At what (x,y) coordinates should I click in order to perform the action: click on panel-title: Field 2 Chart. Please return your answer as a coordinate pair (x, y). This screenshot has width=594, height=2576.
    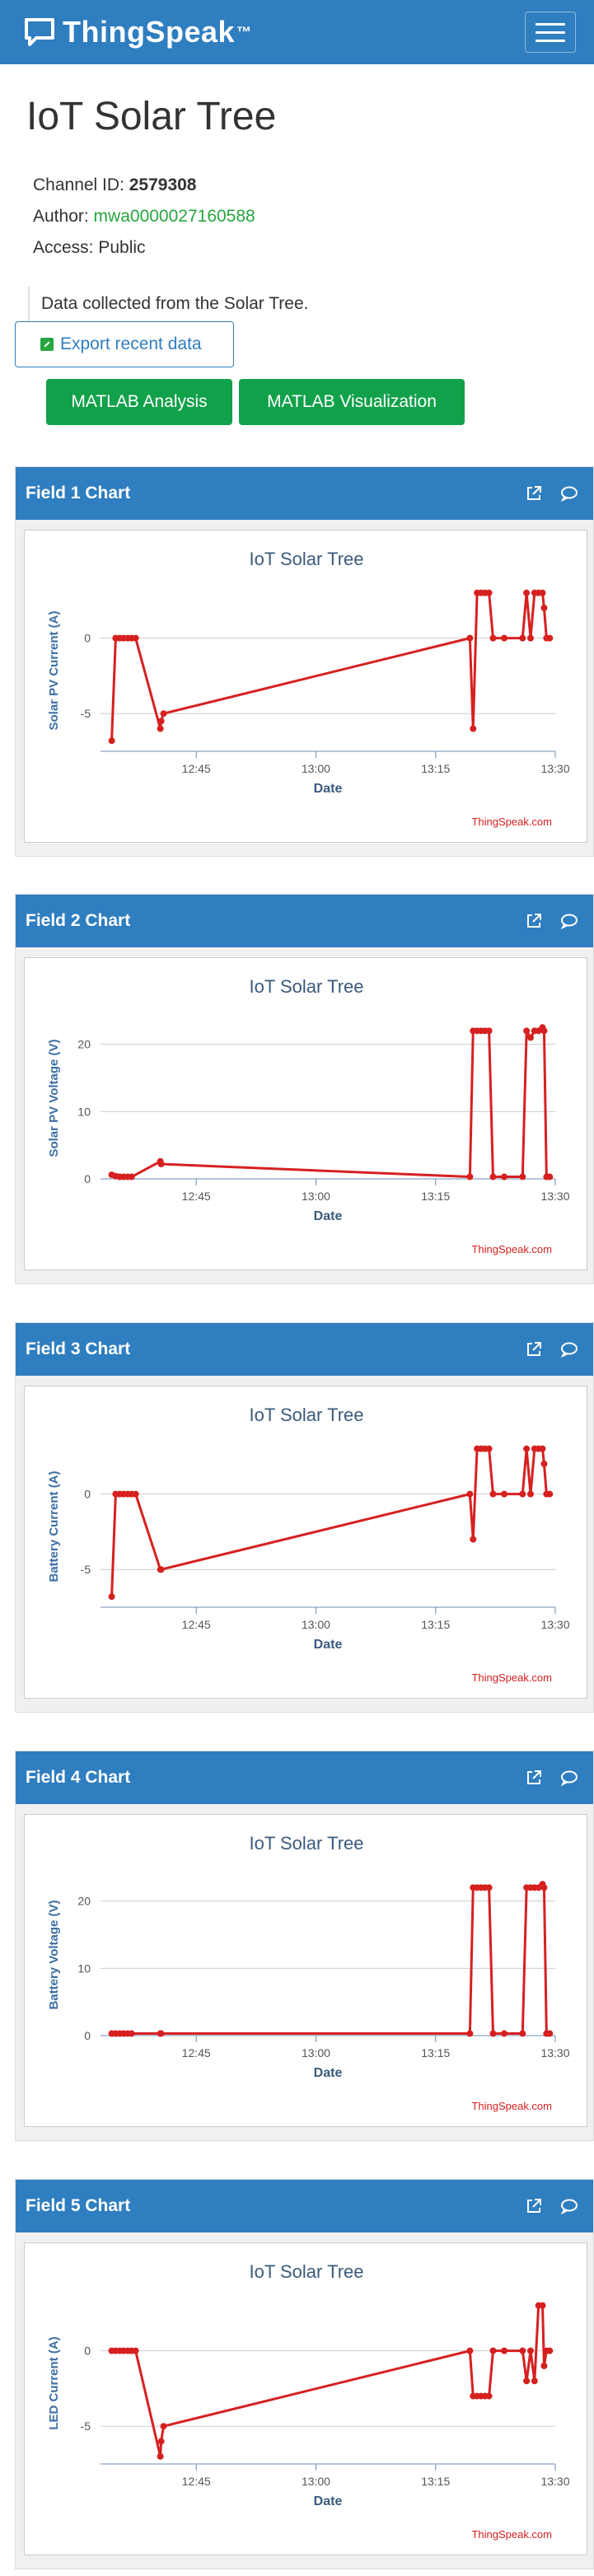
    Looking at the image, I should click on (78, 920).